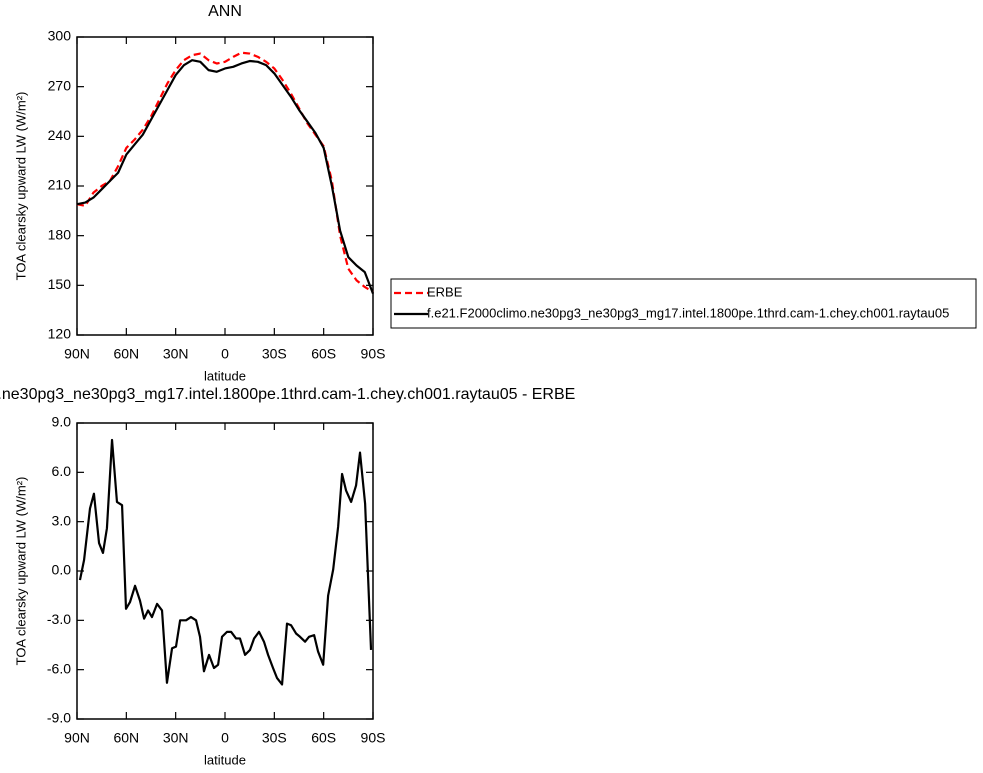 The image size is (983, 773). I want to click on y-tick-label: 240, so click(60, 135).